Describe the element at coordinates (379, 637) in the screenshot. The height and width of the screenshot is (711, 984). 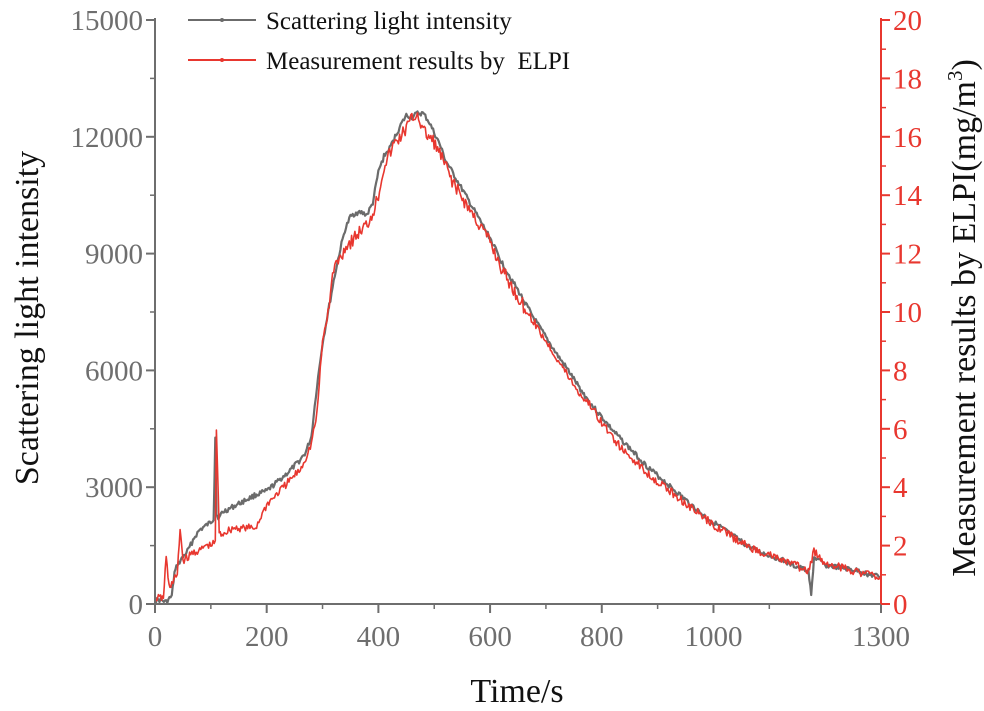
I see `x-tick-label: 400` at that location.